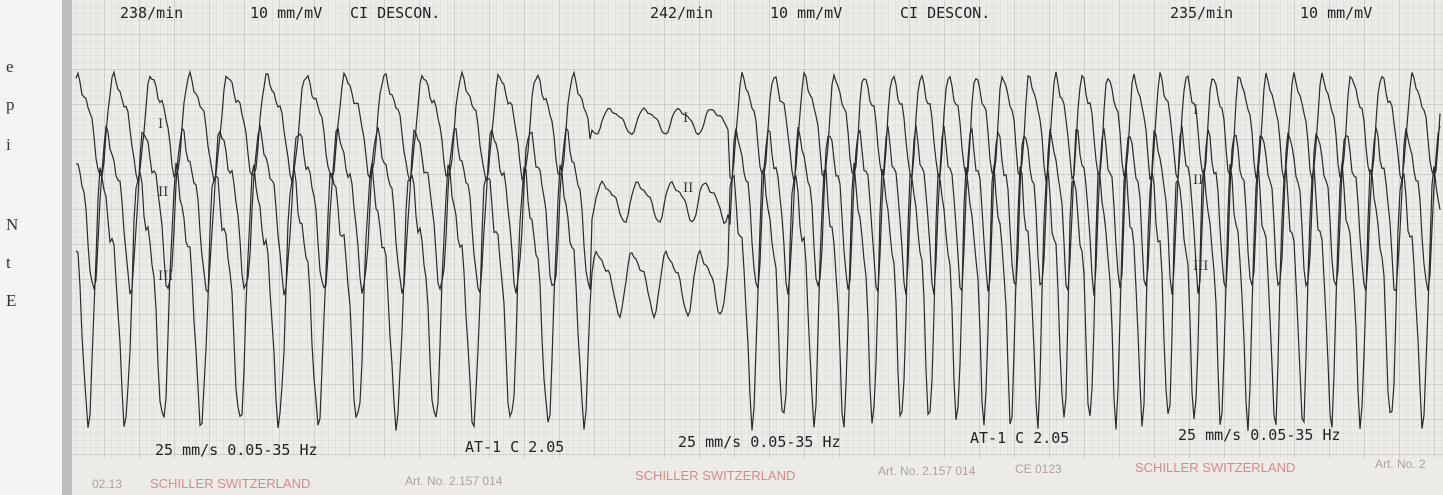  I want to click on margin-letter: E, so click(11, 300).